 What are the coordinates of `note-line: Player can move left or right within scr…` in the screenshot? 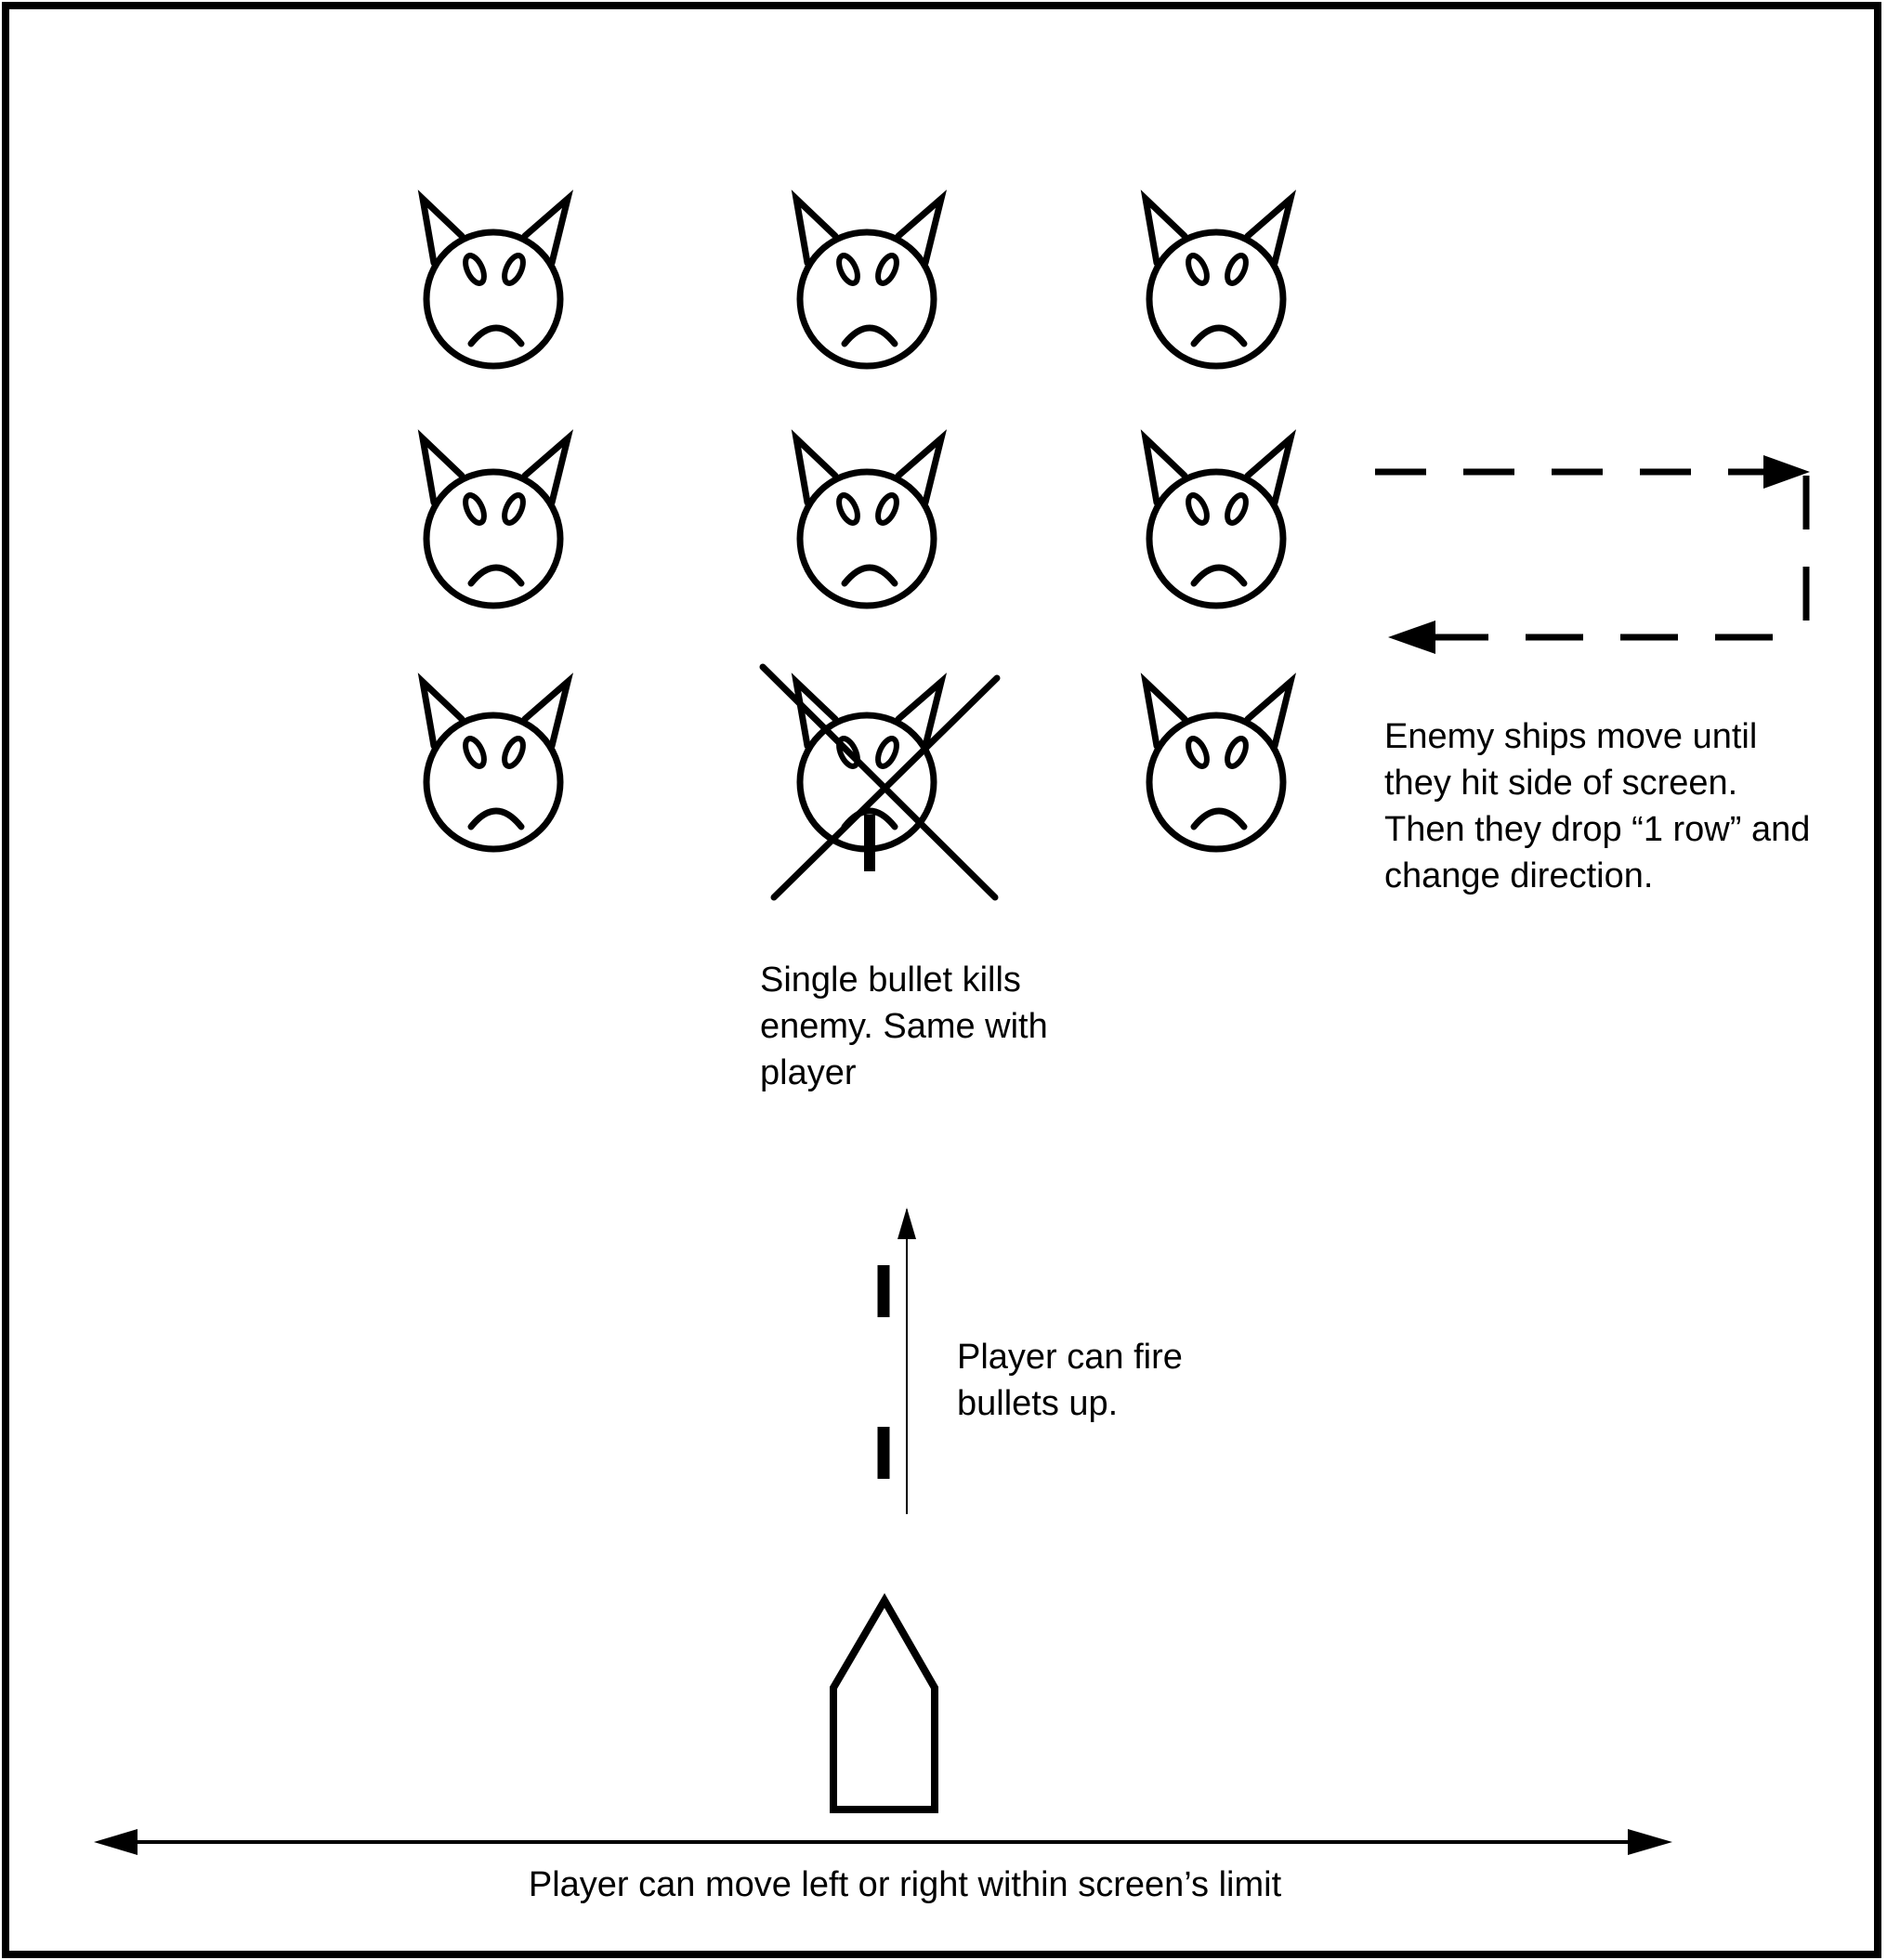 It's located at (905, 1884).